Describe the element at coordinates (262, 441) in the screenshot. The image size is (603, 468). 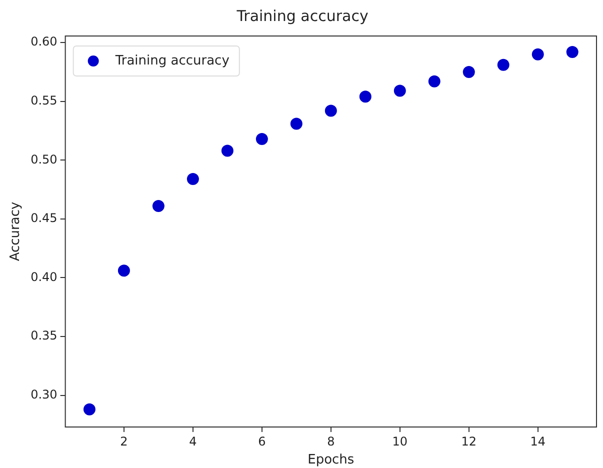
I see `x-tick-label: 6` at that location.